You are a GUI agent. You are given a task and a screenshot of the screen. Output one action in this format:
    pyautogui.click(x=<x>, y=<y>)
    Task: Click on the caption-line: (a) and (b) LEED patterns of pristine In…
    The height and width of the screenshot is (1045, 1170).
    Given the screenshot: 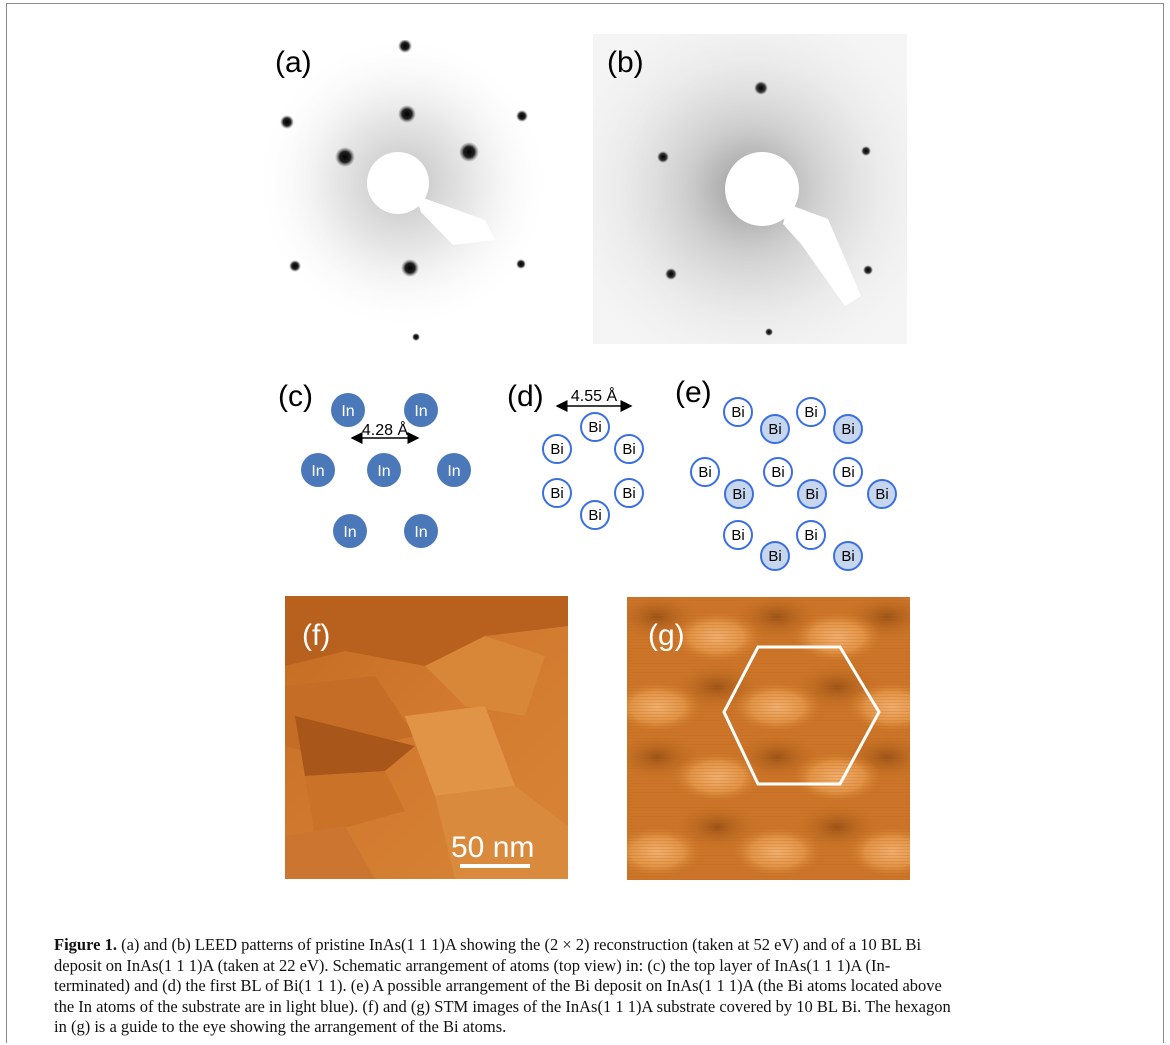 What is the action you would take?
    pyautogui.click(x=521, y=944)
    